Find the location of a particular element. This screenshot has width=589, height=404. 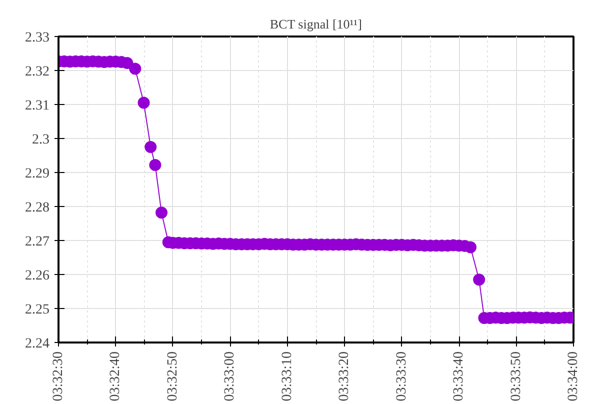

y-tick-label: 2.24 is located at coordinates (37, 344).